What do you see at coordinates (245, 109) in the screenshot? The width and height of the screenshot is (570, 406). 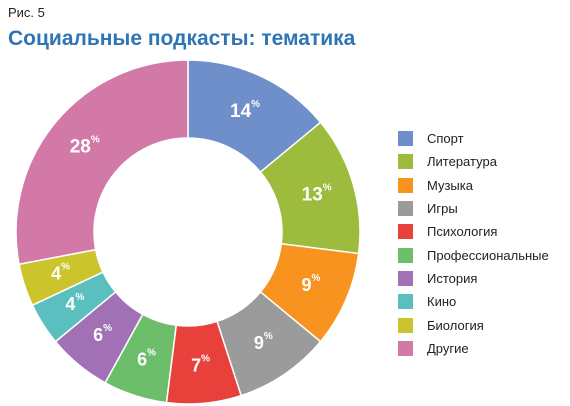 I see `slice-value-label: 14%` at bounding box center [245, 109].